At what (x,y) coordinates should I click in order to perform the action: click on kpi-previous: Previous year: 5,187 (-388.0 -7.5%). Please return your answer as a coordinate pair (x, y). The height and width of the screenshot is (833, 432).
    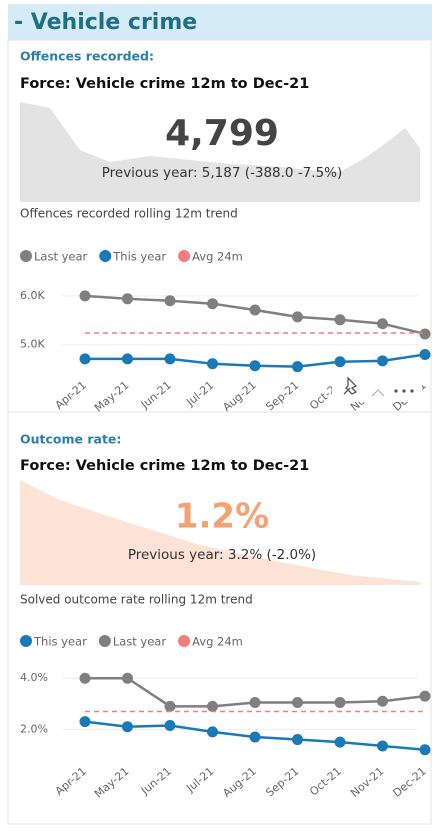
    Looking at the image, I should click on (222, 173).